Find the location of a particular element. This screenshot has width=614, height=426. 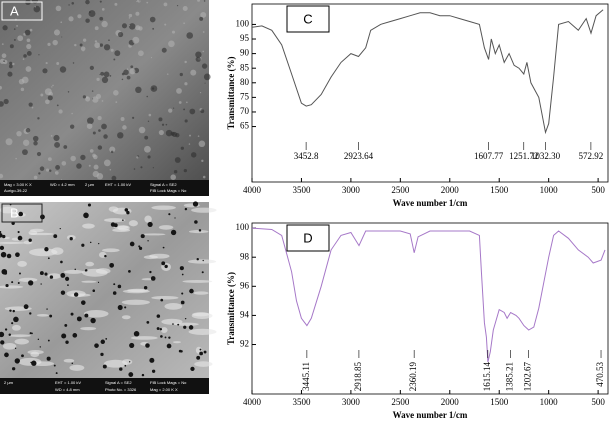

info-text: Mag = 3.00 K X is located at coordinates (18, 184).